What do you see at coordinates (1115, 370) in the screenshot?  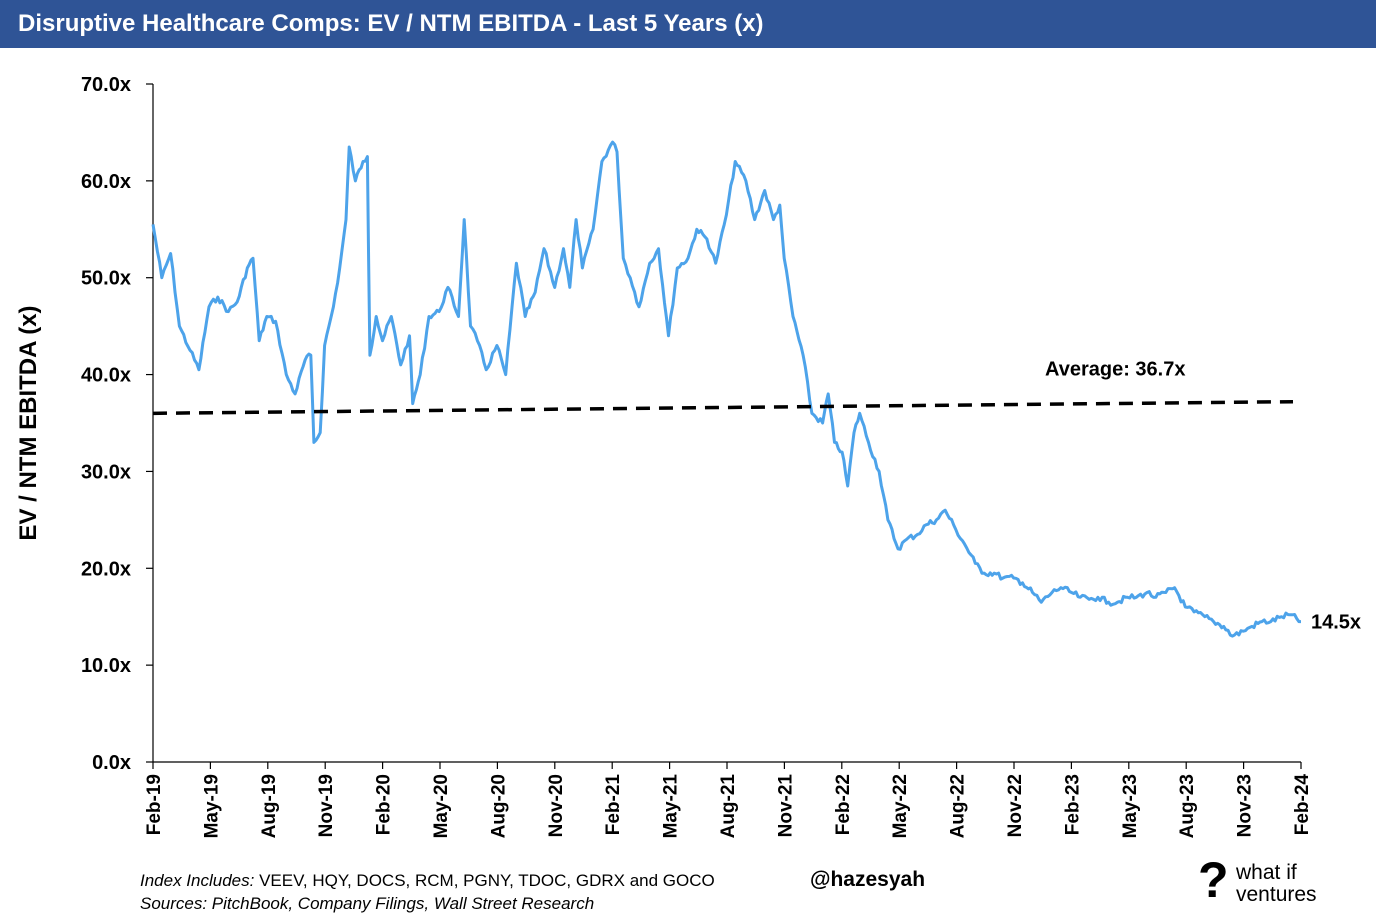 I see `average-label: Average: 36.7x` at bounding box center [1115, 370].